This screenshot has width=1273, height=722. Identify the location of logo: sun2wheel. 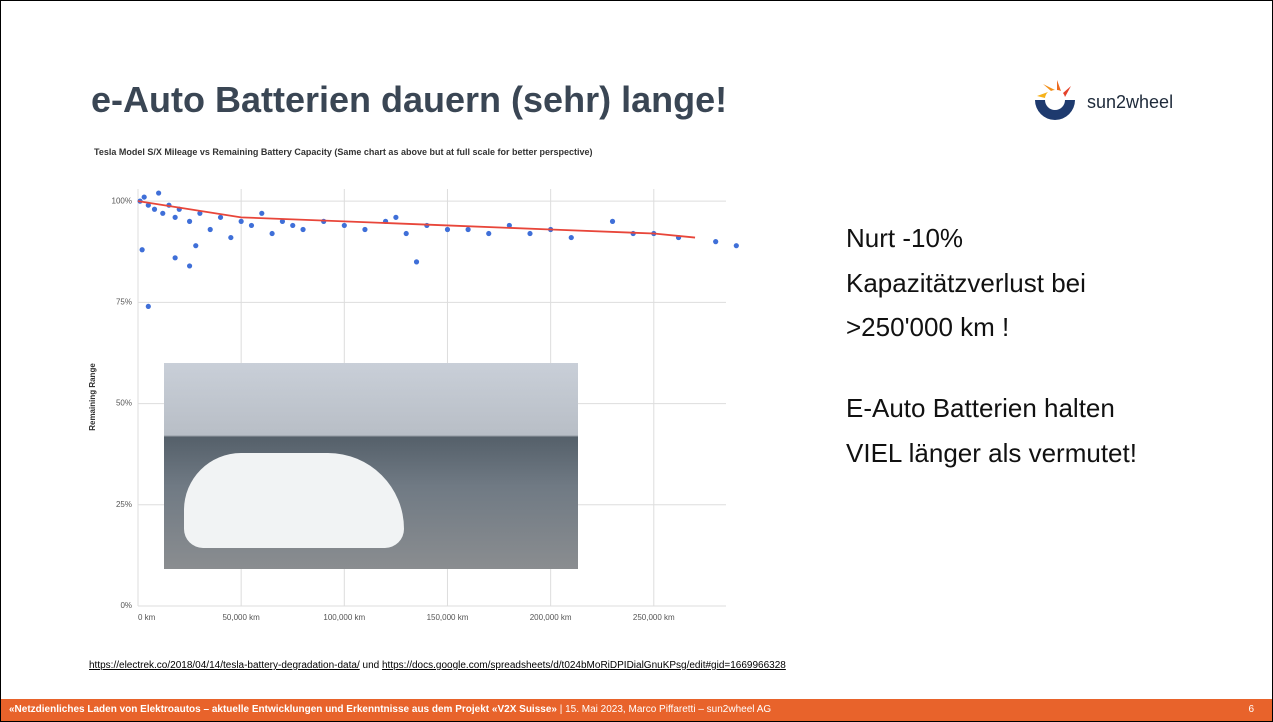
(1102, 104).